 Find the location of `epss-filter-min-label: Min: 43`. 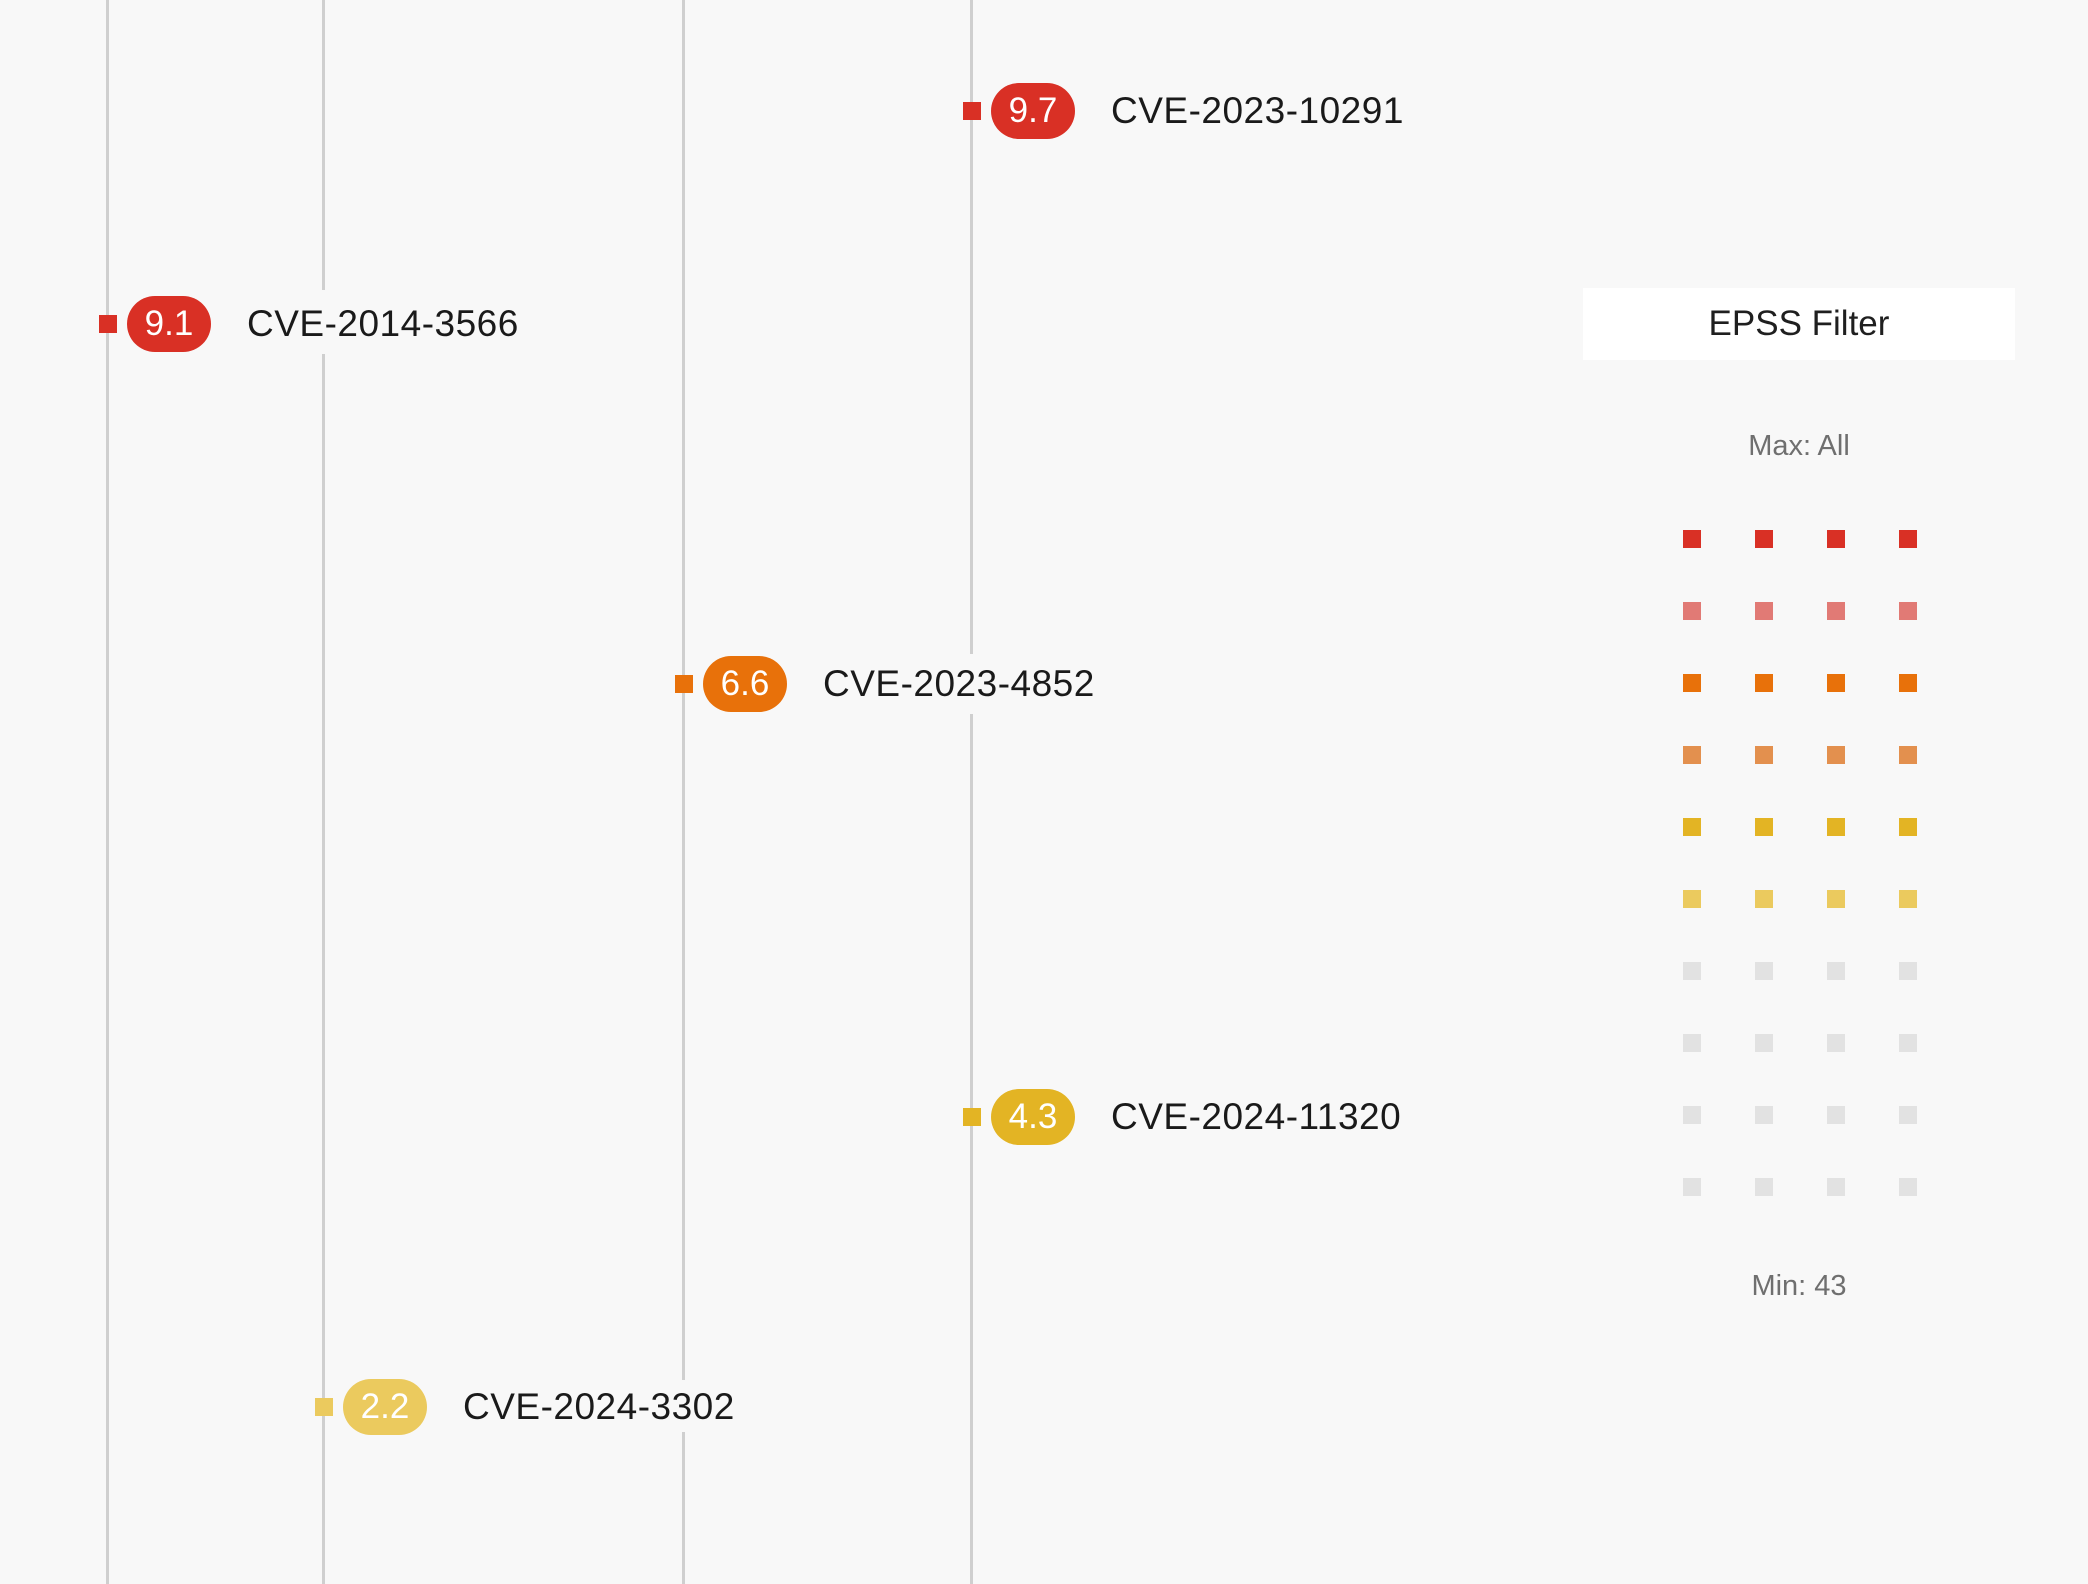

epss-filter-min-label: Min: 43 is located at coordinates (1799, 1286).